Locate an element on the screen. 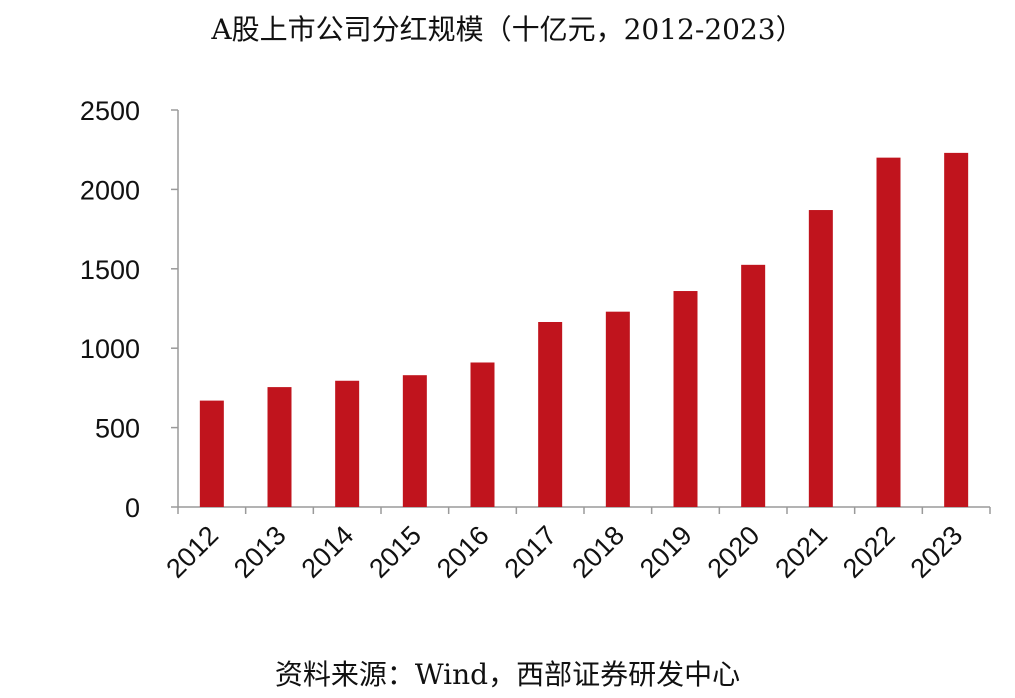 The width and height of the screenshot is (1015, 698). bar-2019 is located at coordinates (685, 399).